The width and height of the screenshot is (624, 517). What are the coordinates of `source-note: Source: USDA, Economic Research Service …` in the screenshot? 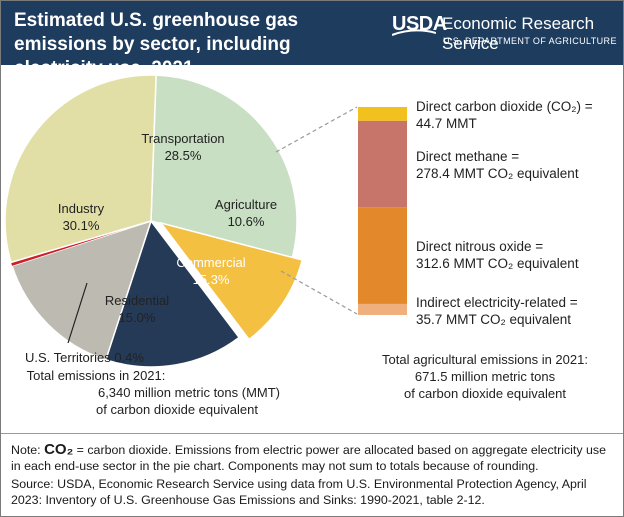 It's located at (299, 492).